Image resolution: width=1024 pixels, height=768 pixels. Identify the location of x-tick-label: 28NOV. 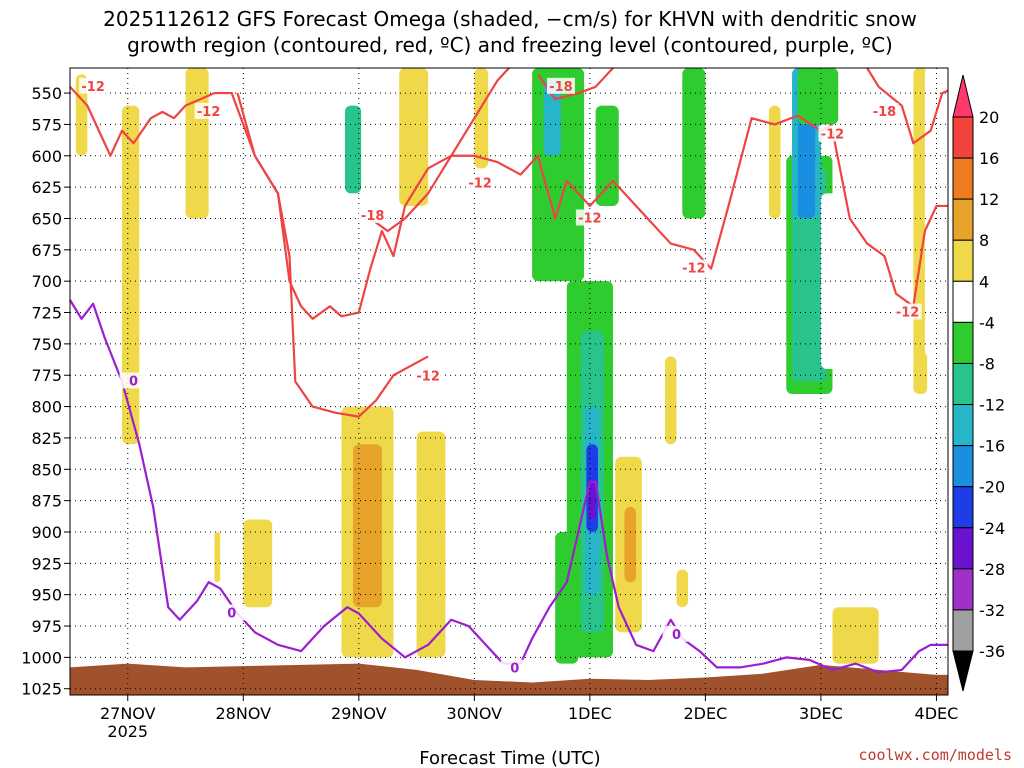
(243, 713).